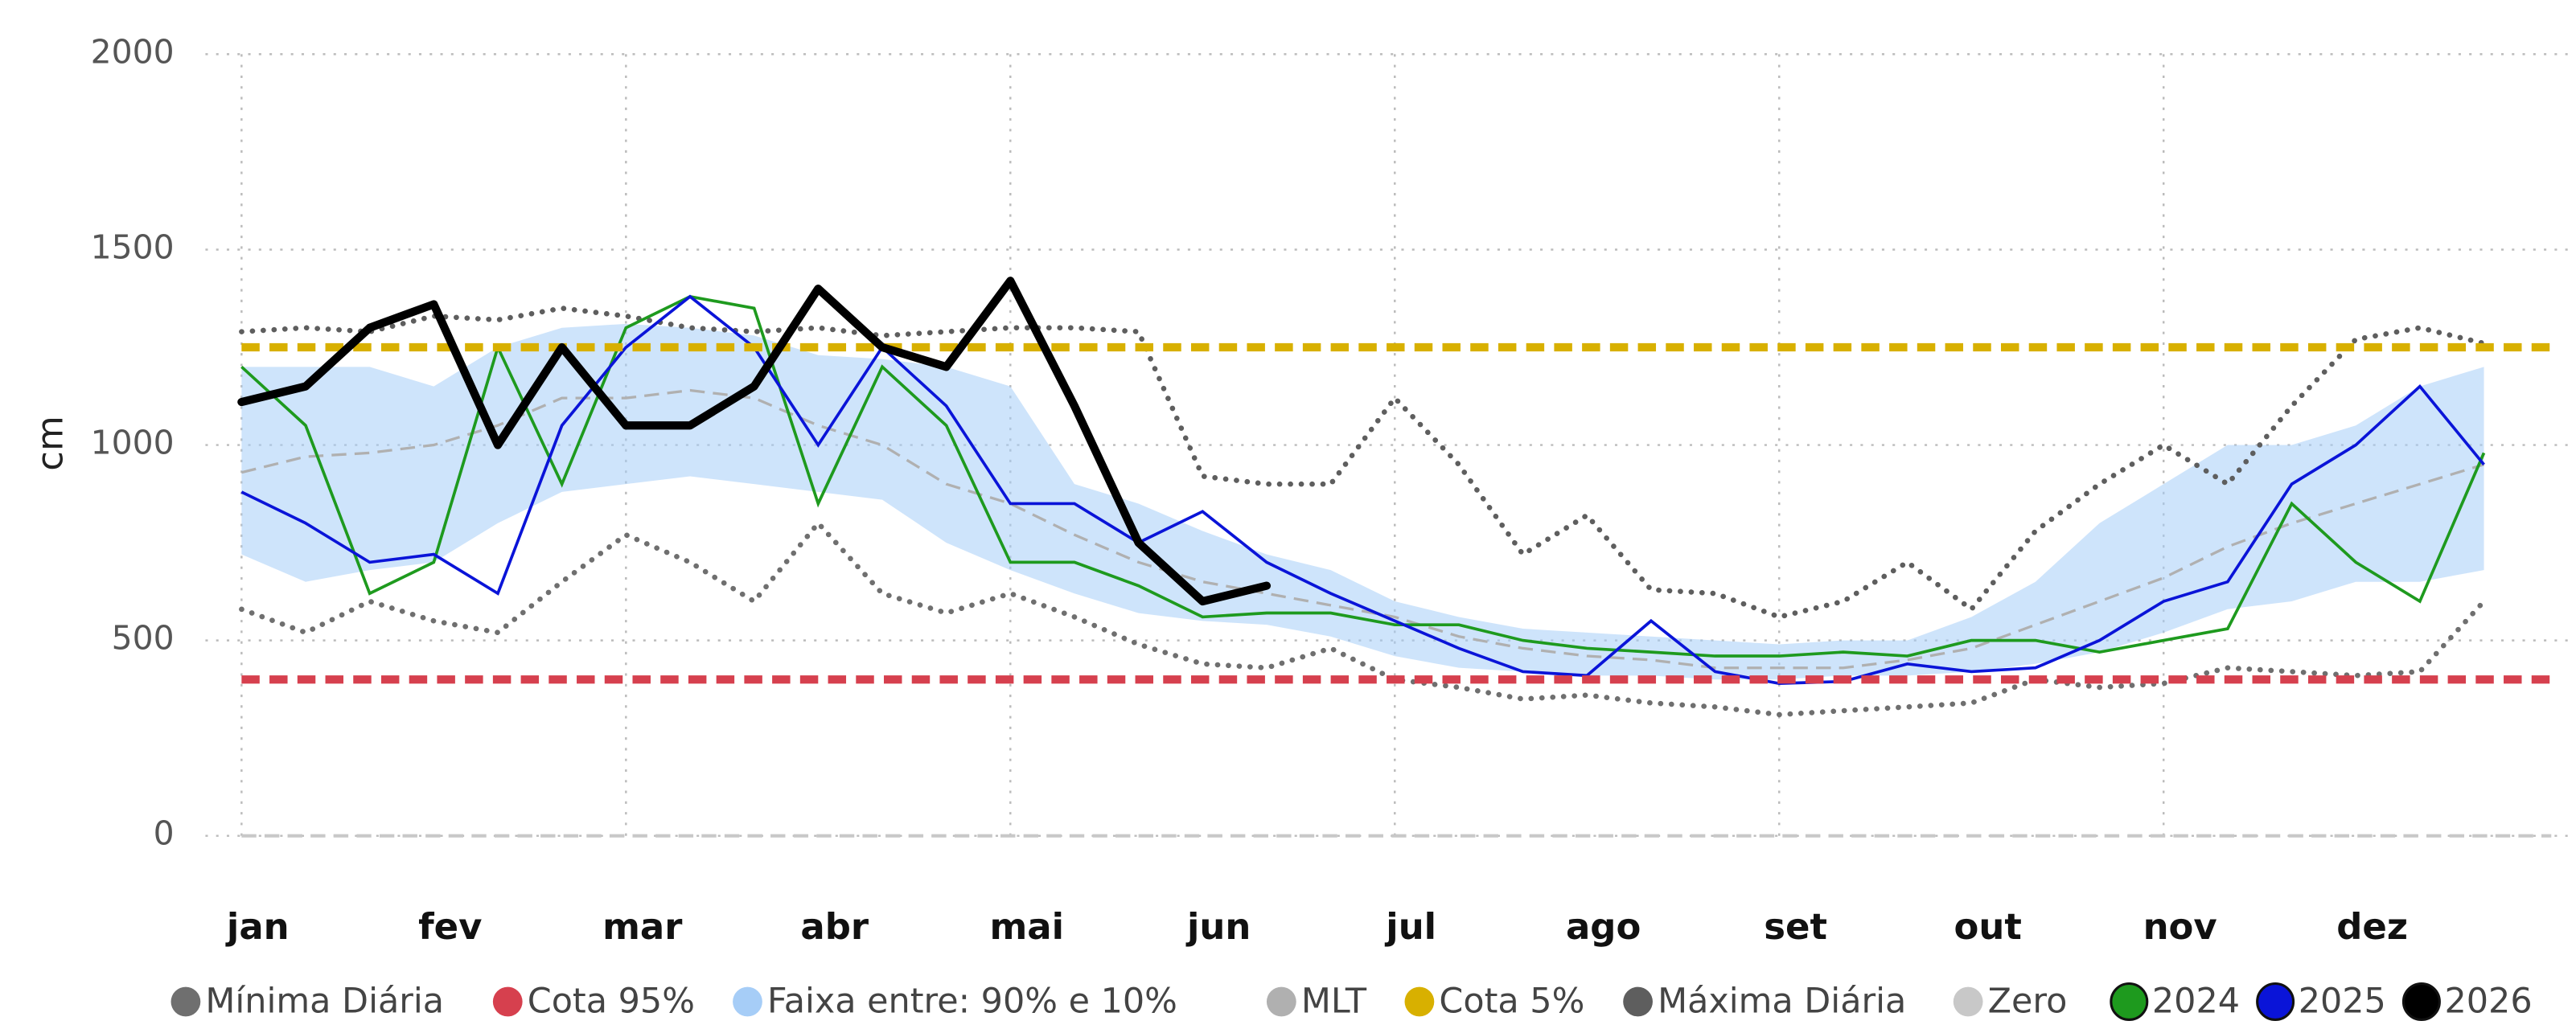  What do you see at coordinates (164, 833) in the screenshot?
I see `y-tick-label: 0` at bounding box center [164, 833].